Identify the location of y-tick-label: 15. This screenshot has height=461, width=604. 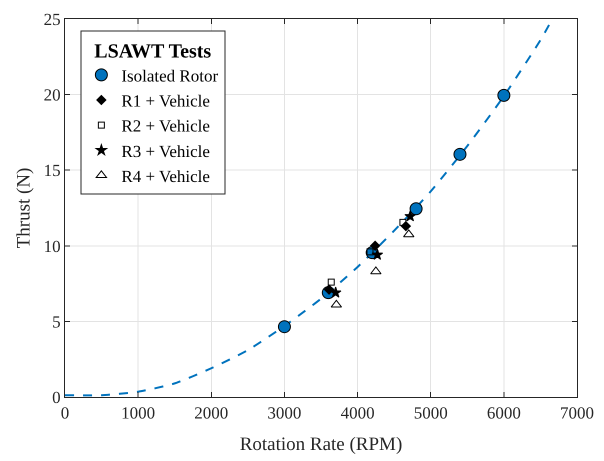
(52, 170).